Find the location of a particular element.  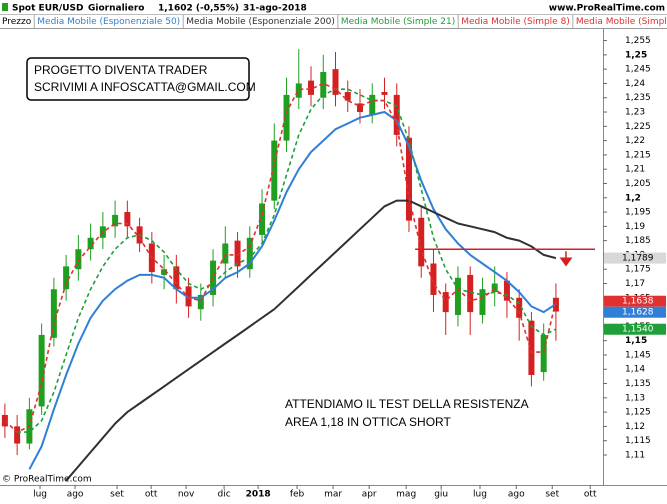

note-box-line: PROGETTO DIVENTA TRADER is located at coordinates (121, 70).